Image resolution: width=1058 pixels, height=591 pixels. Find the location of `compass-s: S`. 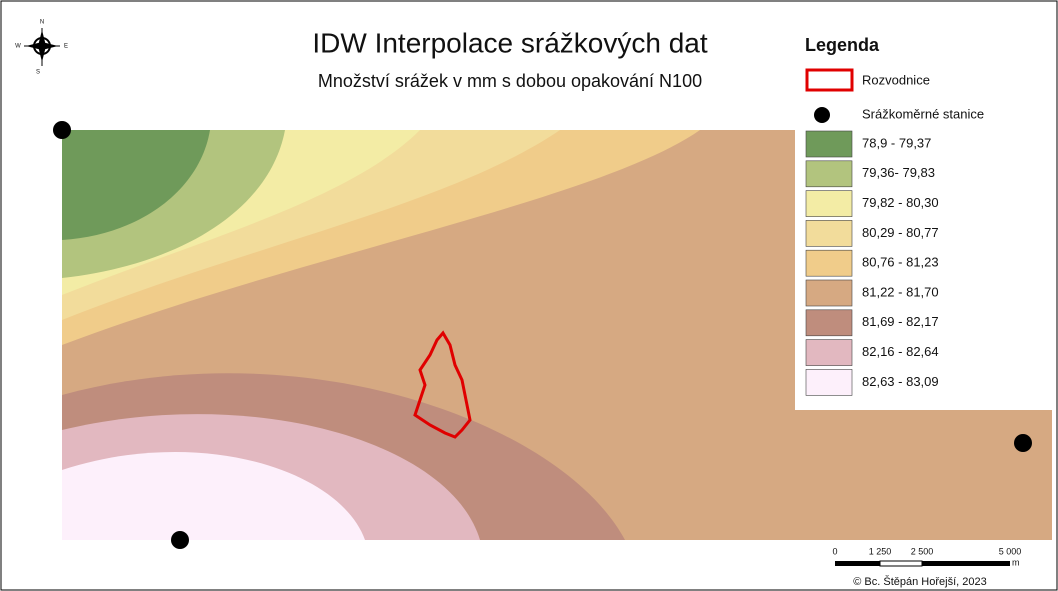

compass-s: S is located at coordinates (38, 73).